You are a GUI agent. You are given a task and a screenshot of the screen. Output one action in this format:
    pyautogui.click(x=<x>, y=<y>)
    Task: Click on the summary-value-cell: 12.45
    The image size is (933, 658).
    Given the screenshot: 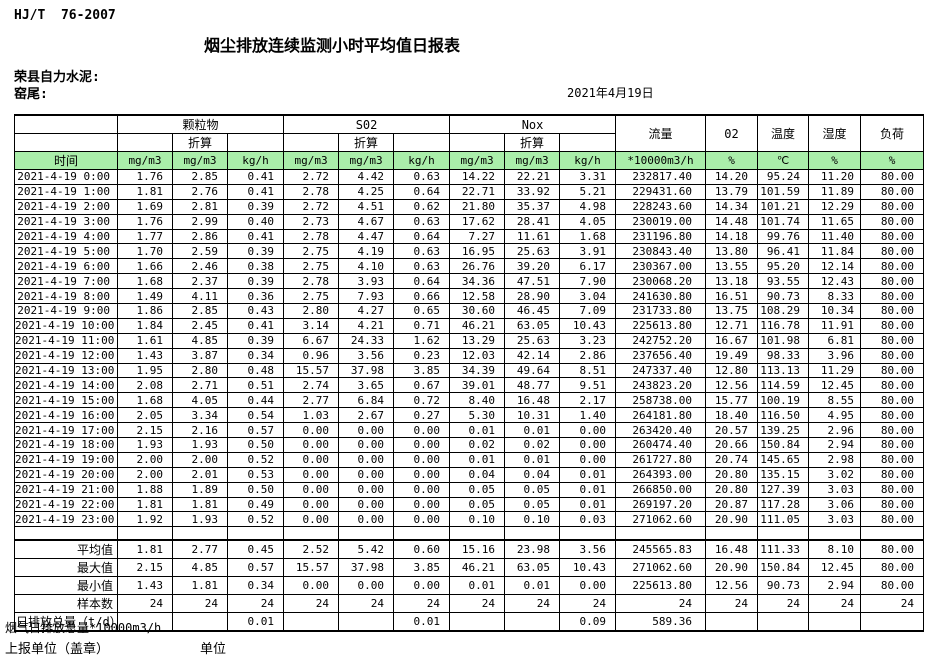 What is the action you would take?
    pyautogui.click(x=835, y=567)
    